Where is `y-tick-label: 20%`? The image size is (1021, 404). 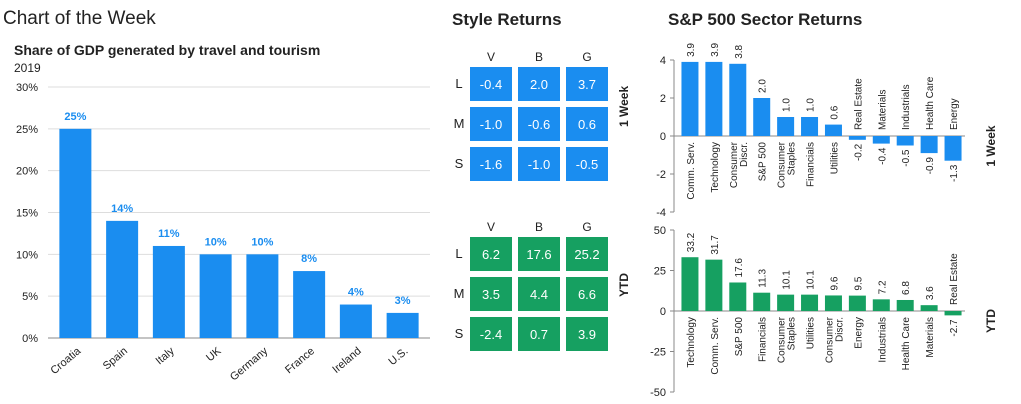
y-tick-label: 20% is located at coordinates (27, 172).